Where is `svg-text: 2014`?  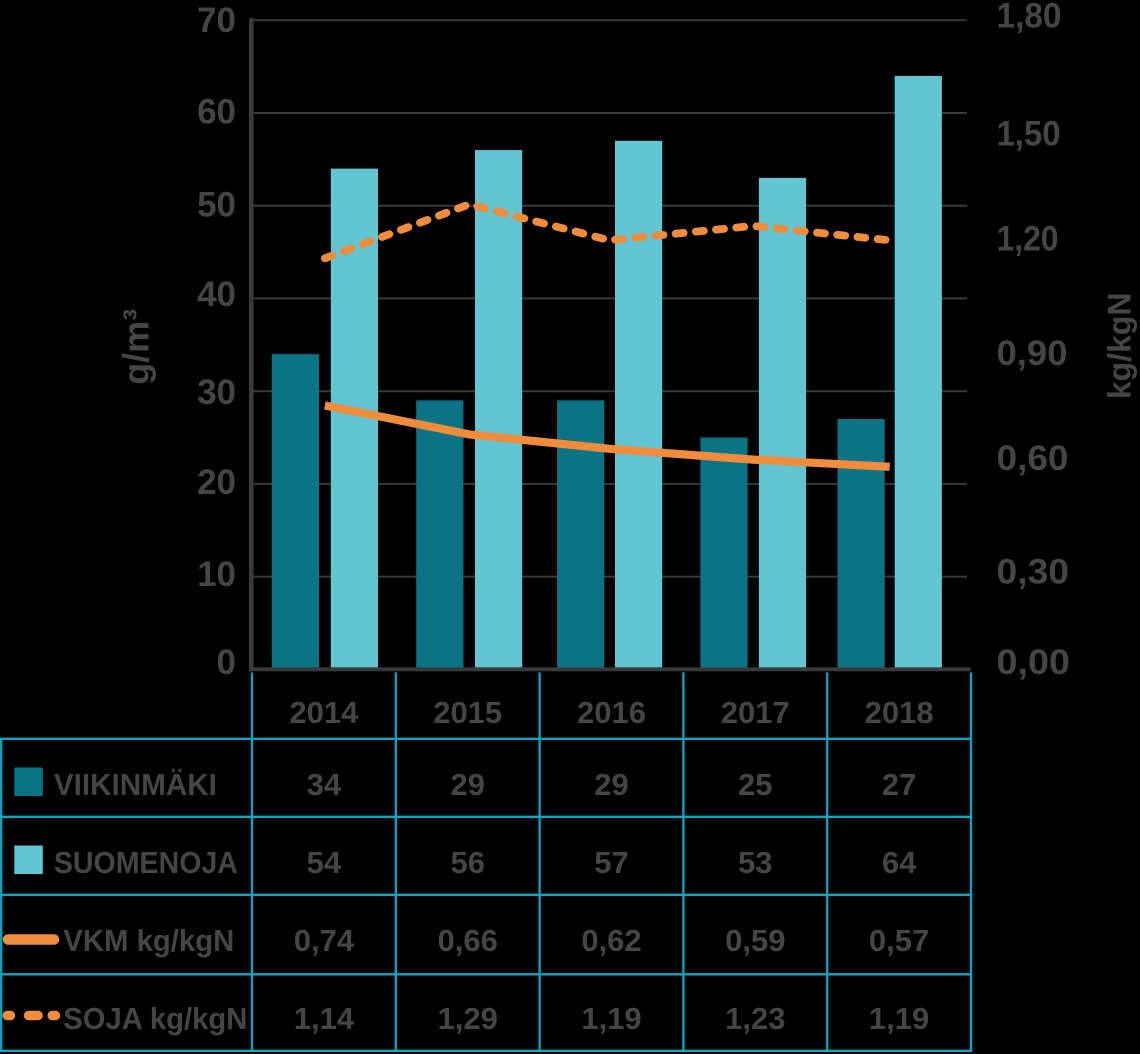 svg-text: 2014 is located at coordinates (324, 712).